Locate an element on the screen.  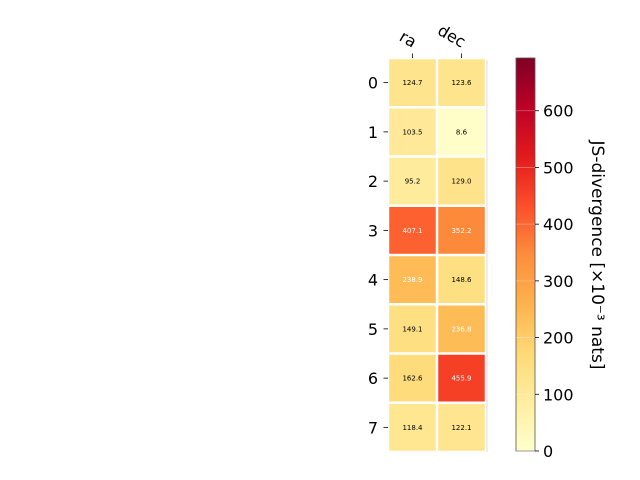
cell-value-label: 352.2 is located at coordinates (461, 231).